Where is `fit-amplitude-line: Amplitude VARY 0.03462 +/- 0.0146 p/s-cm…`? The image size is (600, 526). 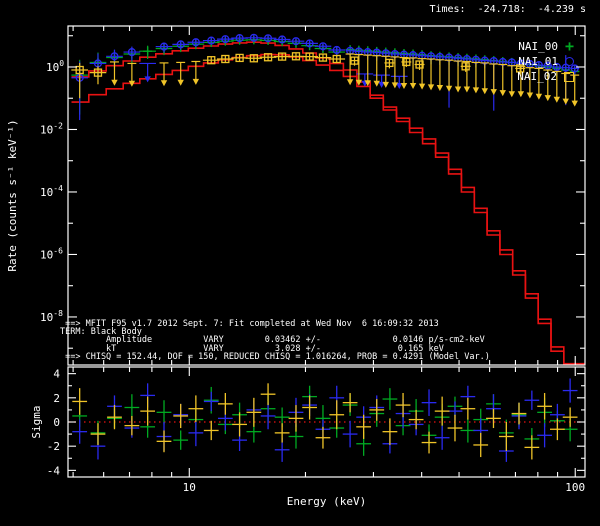
fit-amplitude-line: Amplitude VARY 0.03462 +/- 0.0146 p/s-cm… is located at coordinates (272, 340).